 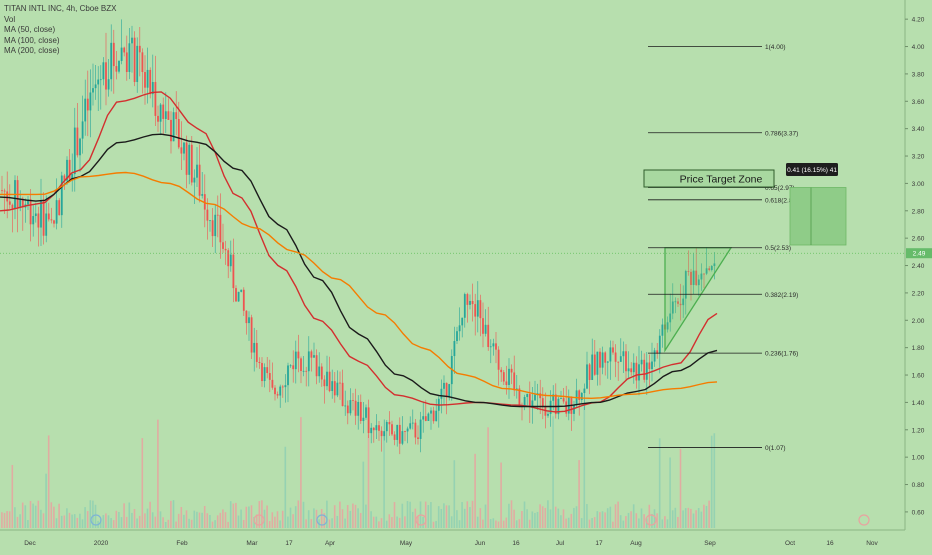 I want to click on measure-badge, so click(x=812, y=169).